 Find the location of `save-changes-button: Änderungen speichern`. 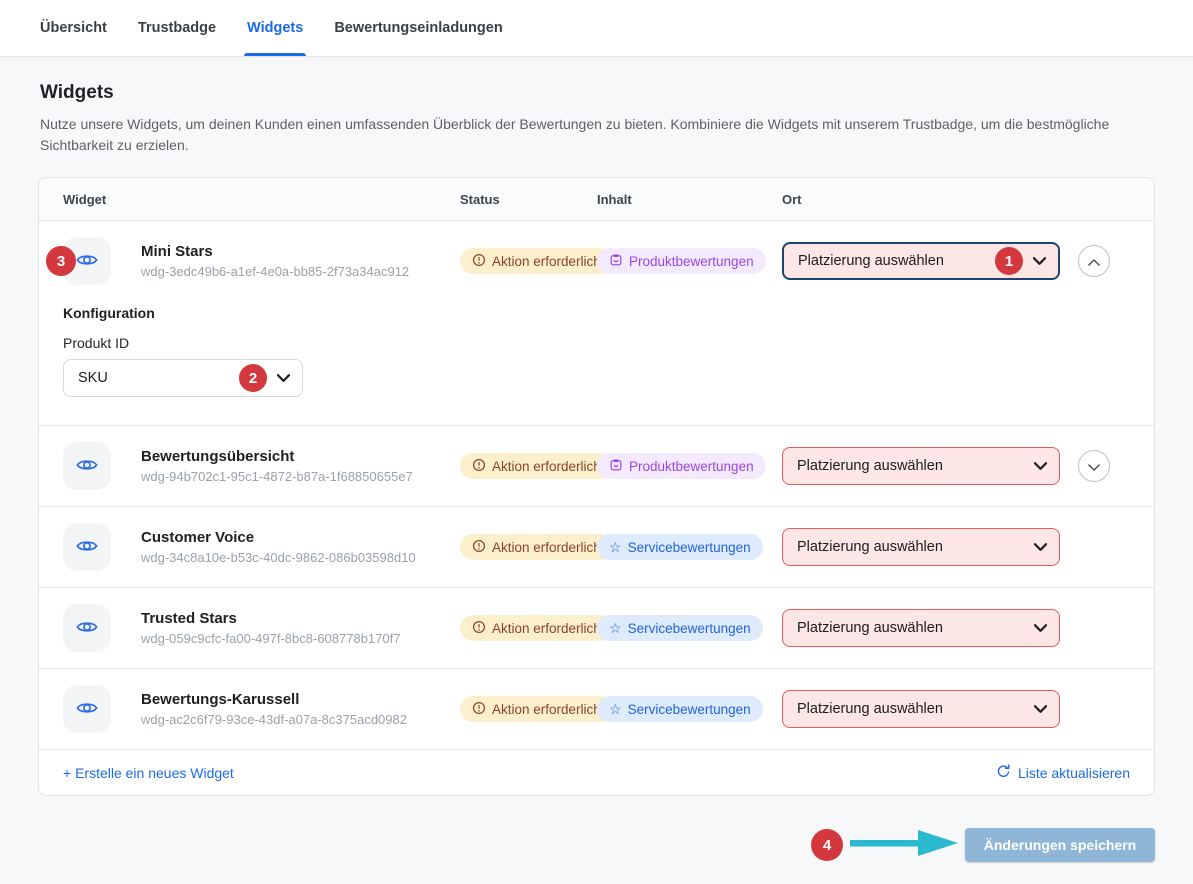

save-changes-button: Änderungen speichern is located at coordinates (1060, 845).